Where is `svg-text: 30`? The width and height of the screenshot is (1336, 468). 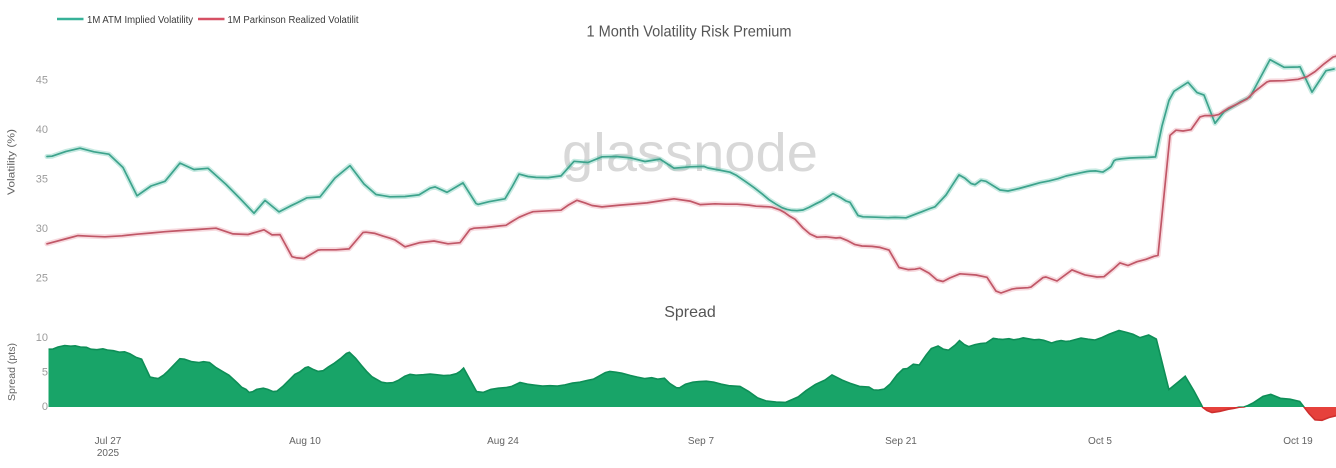 svg-text: 30 is located at coordinates (42, 229).